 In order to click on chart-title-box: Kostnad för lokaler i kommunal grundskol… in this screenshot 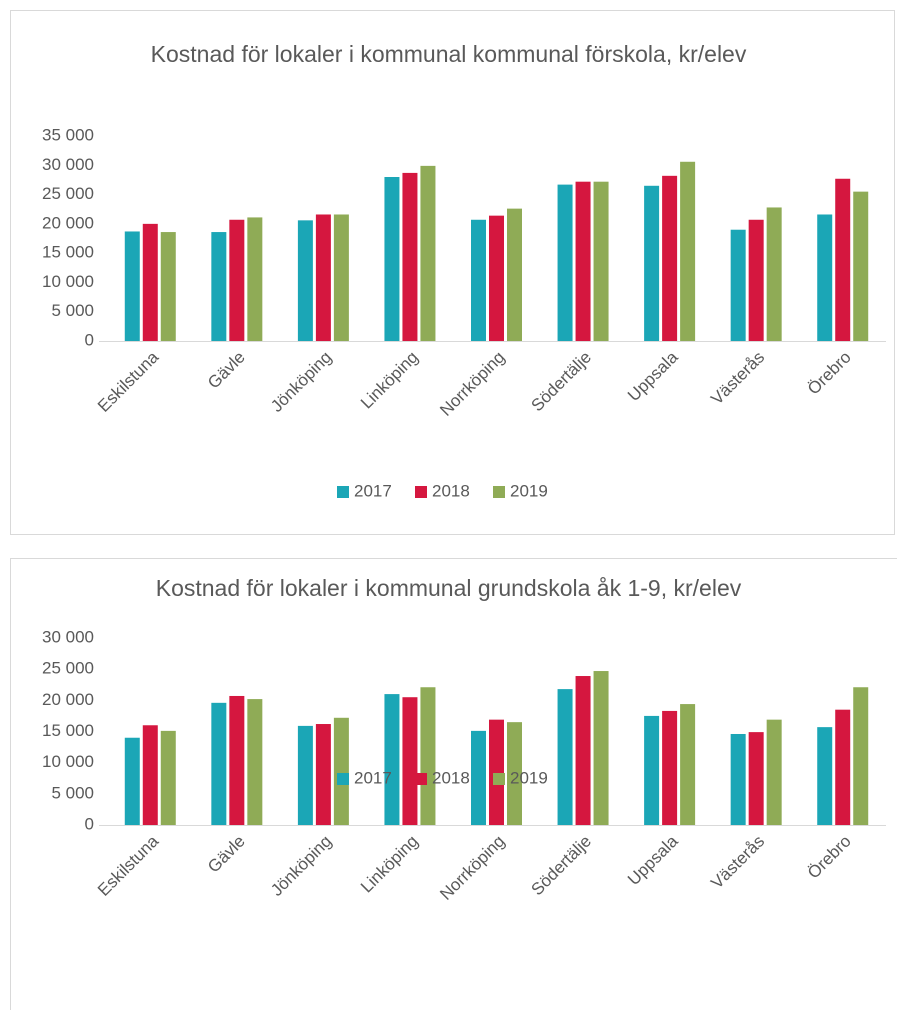, I will do `click(449, 590)`.